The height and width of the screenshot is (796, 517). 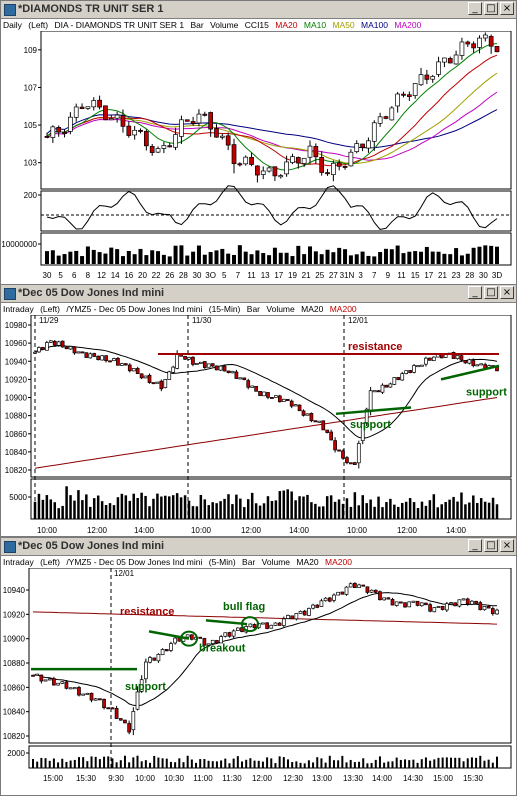 I want to click on x-tick-label: 15:00, so click(x=443, y=778).